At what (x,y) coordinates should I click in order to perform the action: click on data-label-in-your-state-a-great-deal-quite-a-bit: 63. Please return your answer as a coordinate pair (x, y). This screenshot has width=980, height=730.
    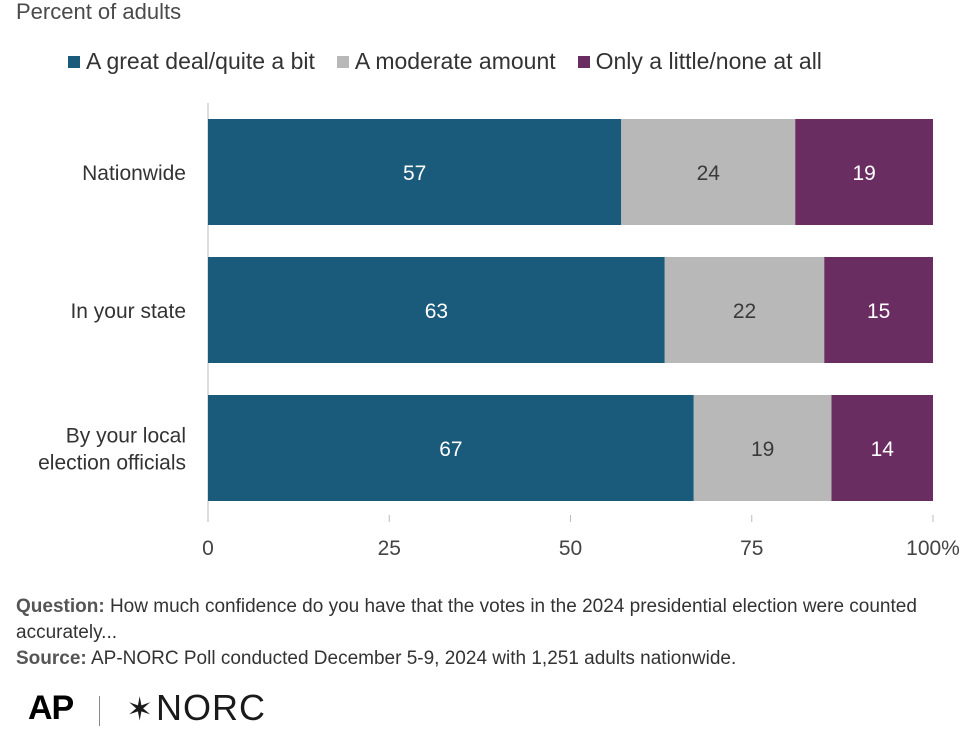
    Looking at the image, I should click on (436, 311).